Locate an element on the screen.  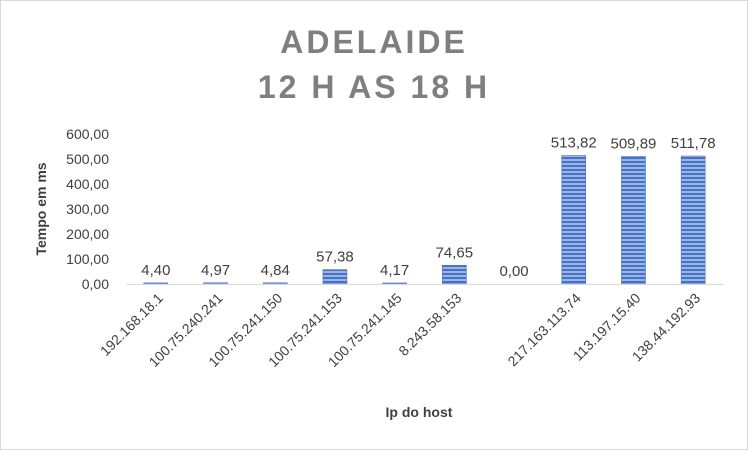
data-label: 4,40 is located at coordinates (155, 270).